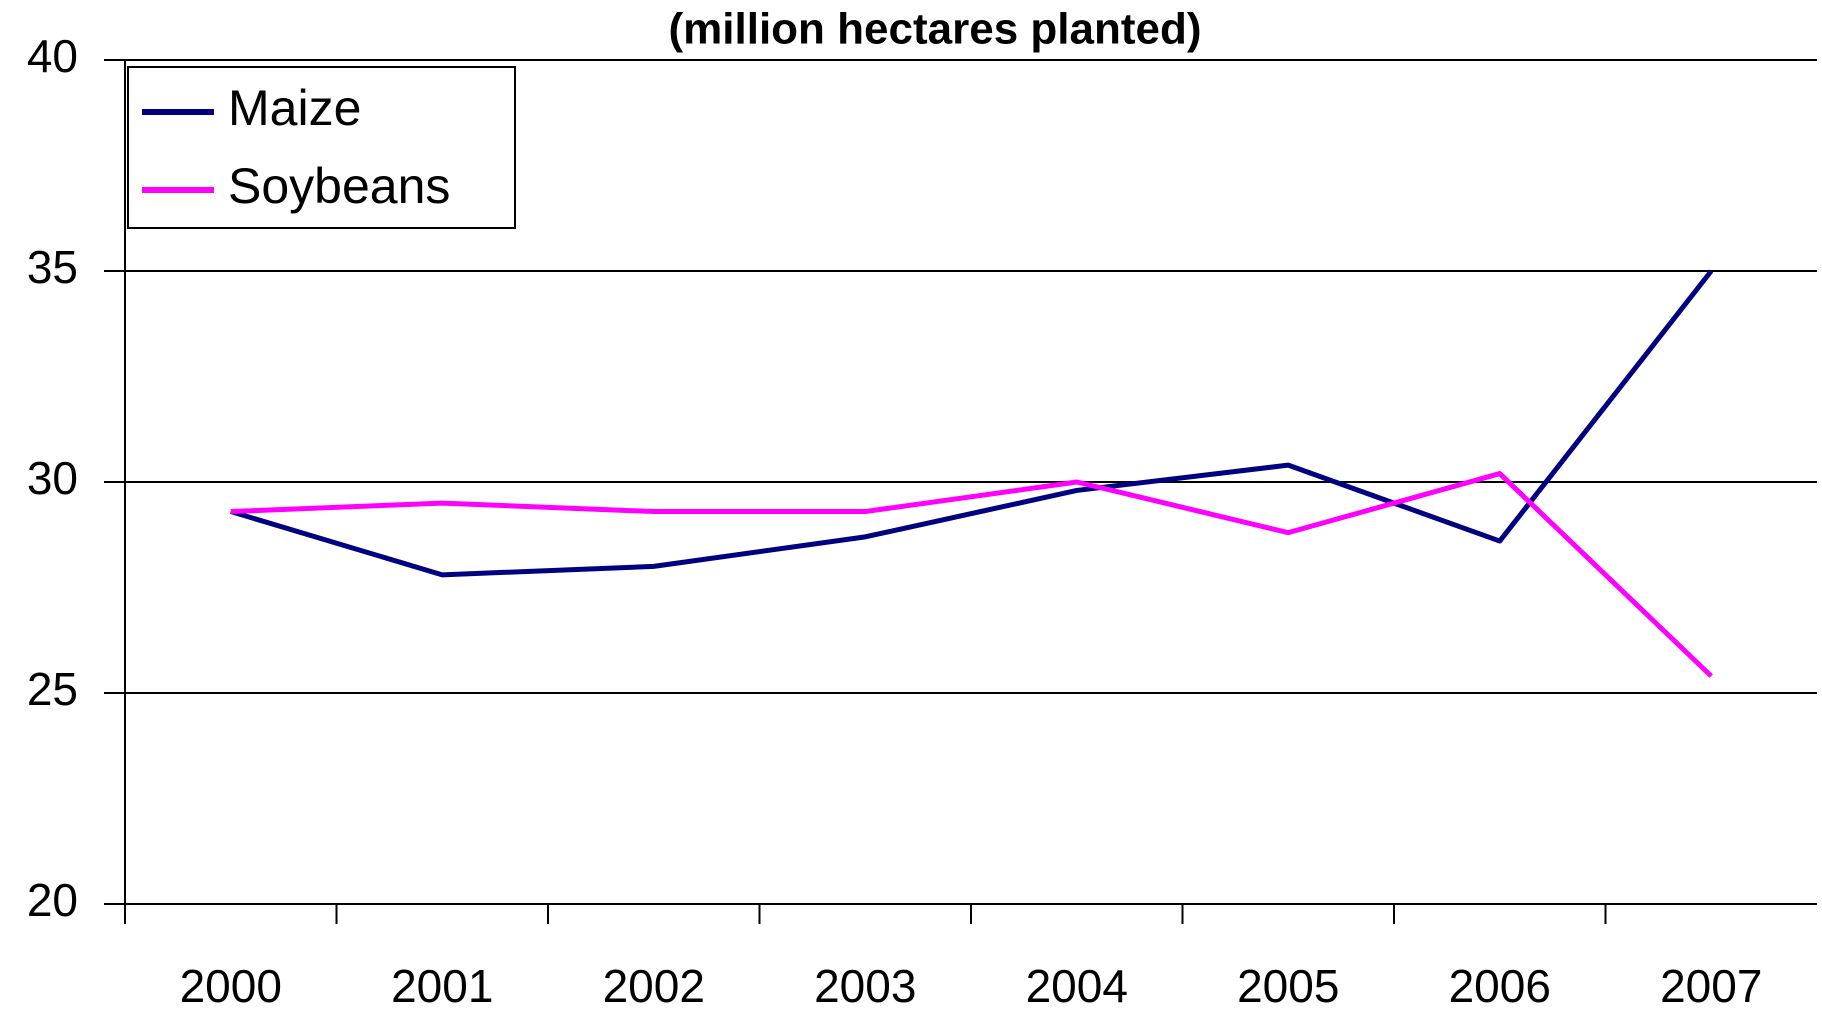 The height and width of the screenshot is (1014, 1822). Describe the element at coordinates (52, 56) in the screenshot. I see `y-tick-label: 40` at that location.